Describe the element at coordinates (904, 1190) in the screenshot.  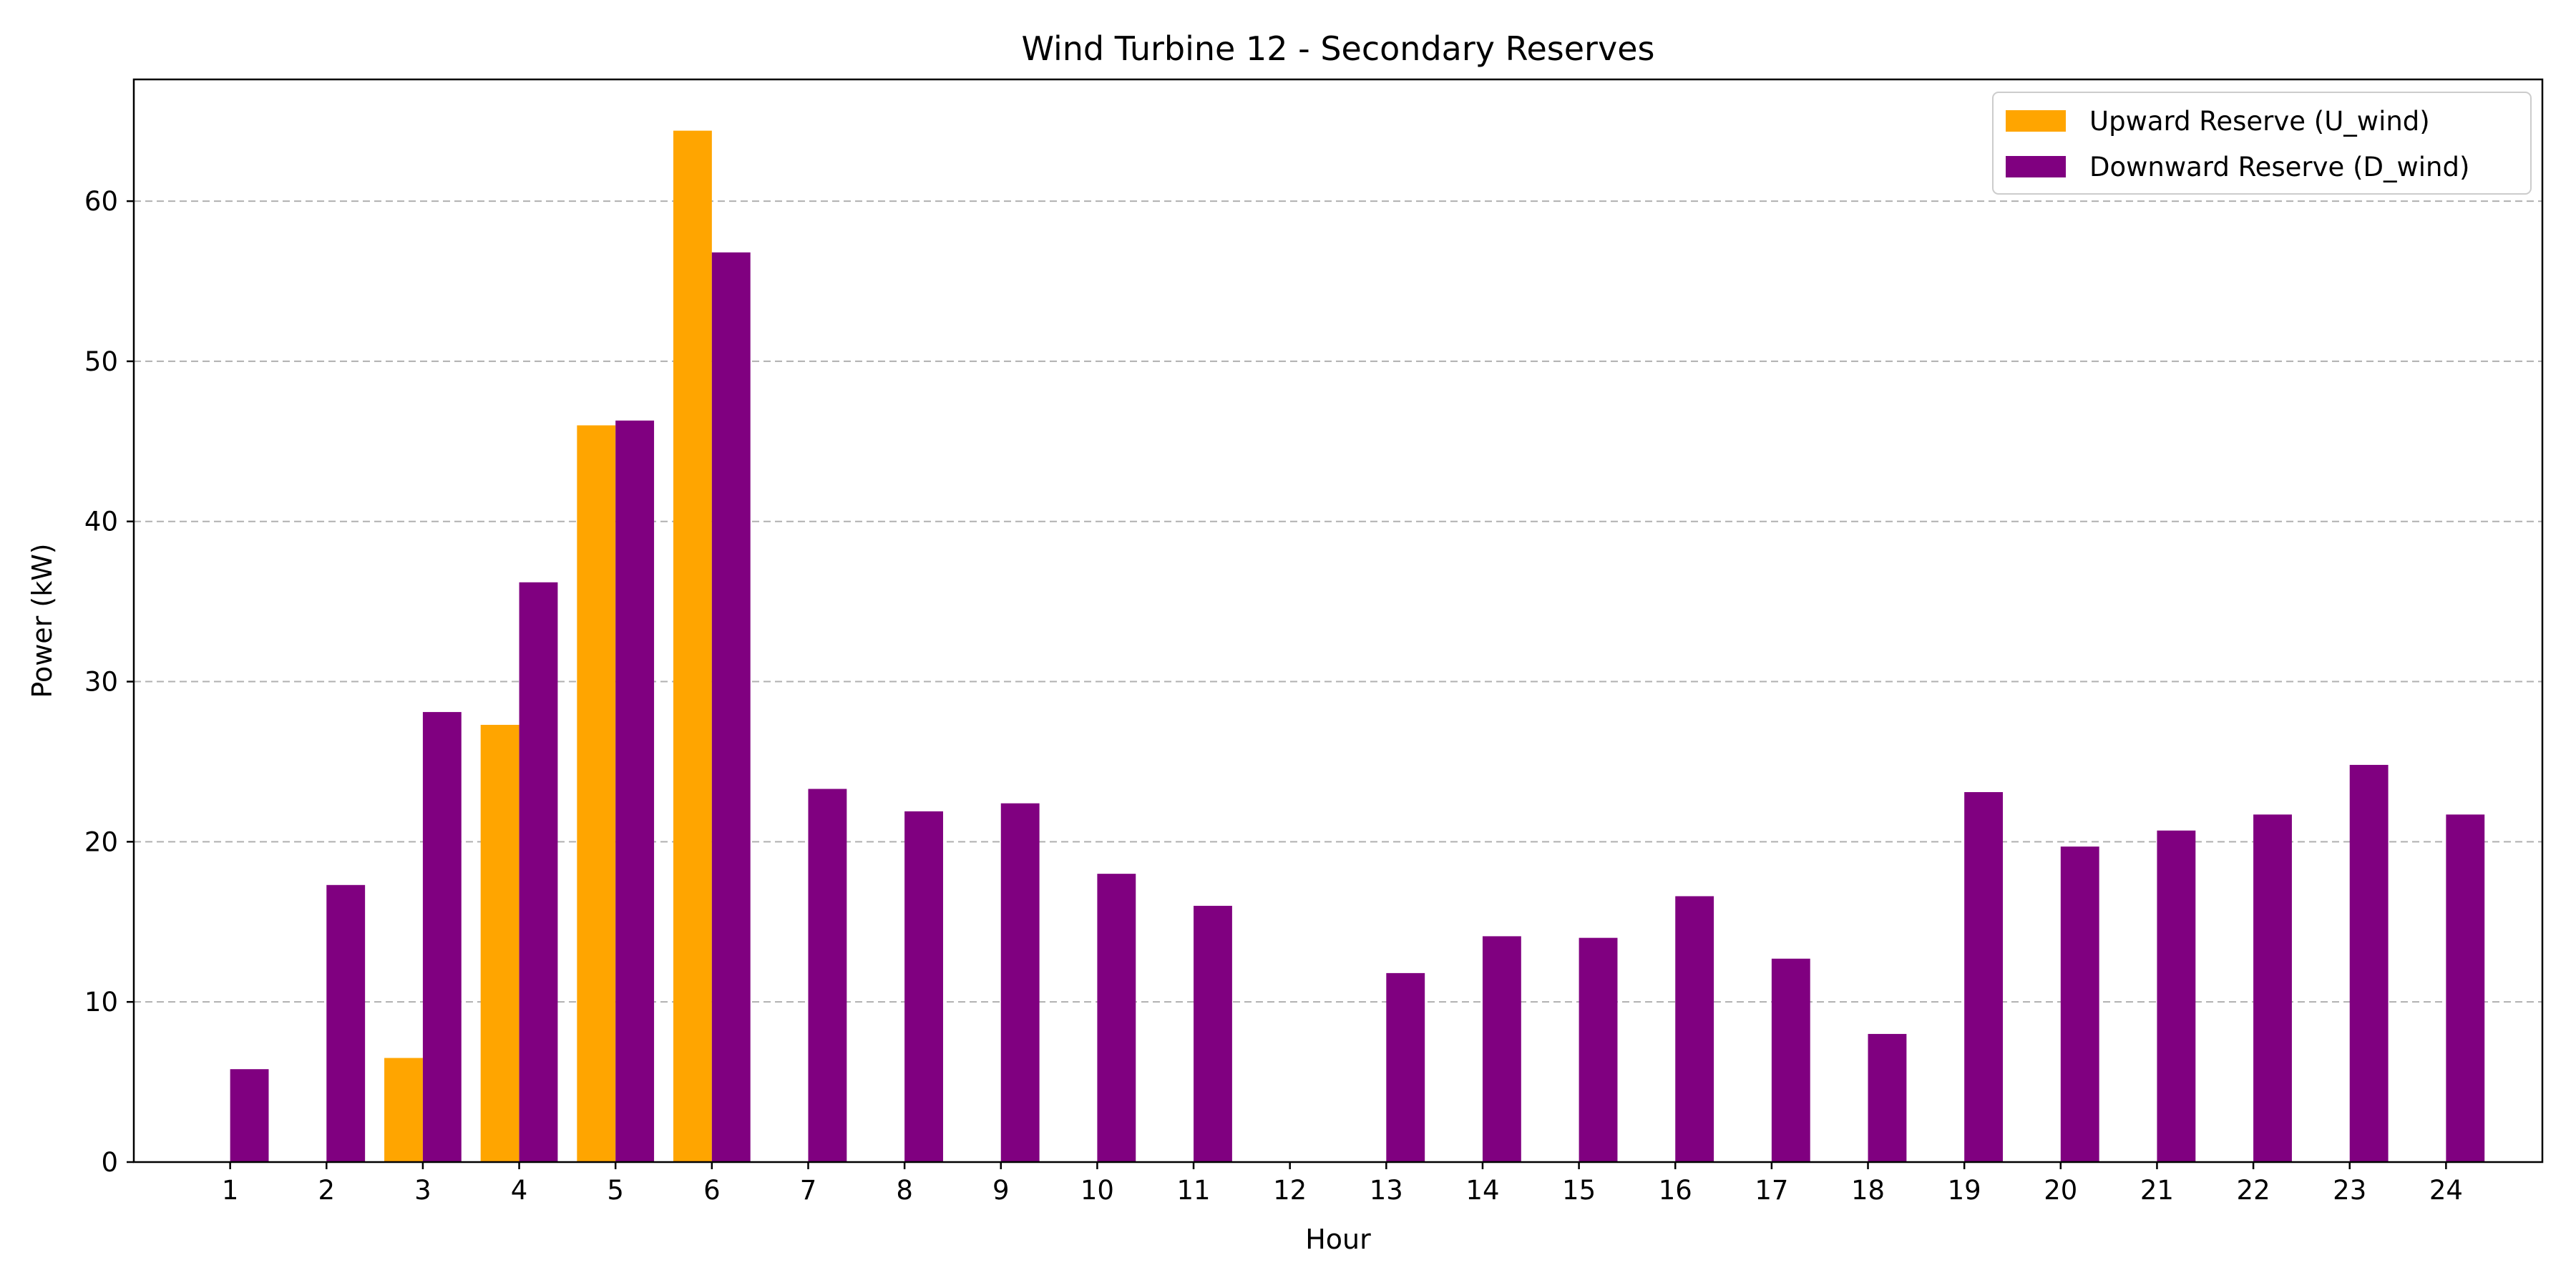
I see `x-tick-label: 8` at that location.